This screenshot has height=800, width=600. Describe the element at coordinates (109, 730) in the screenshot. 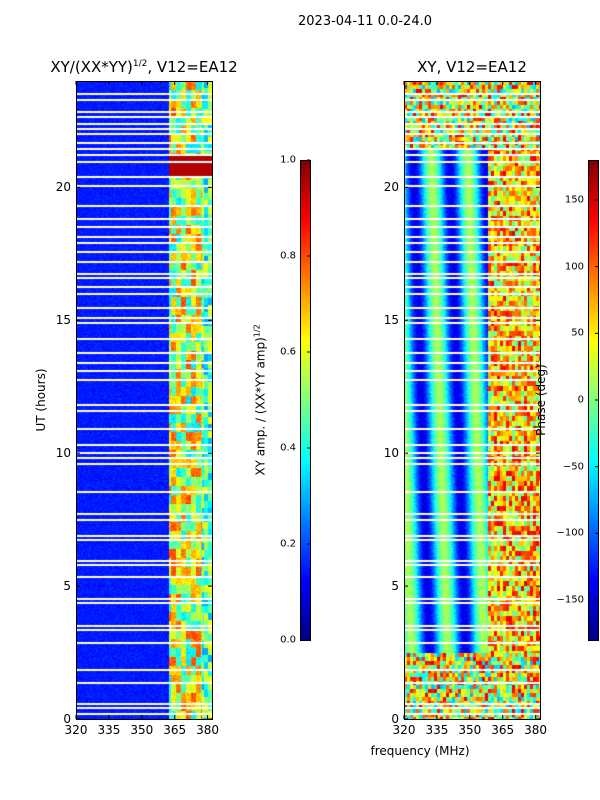

I see `panel1-xtick-335: 335` at that location.